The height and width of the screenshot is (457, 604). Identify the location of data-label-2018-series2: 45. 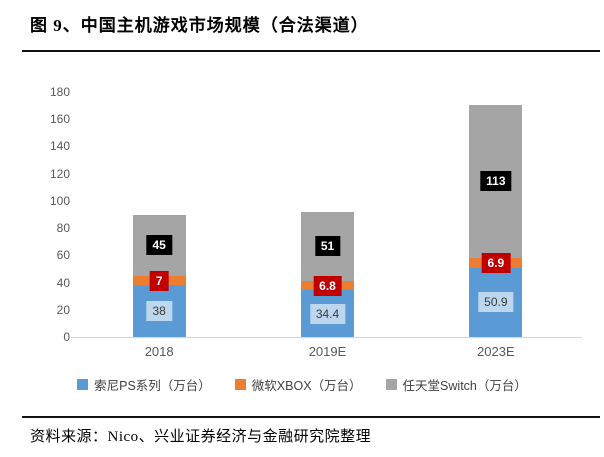
(159, 245).